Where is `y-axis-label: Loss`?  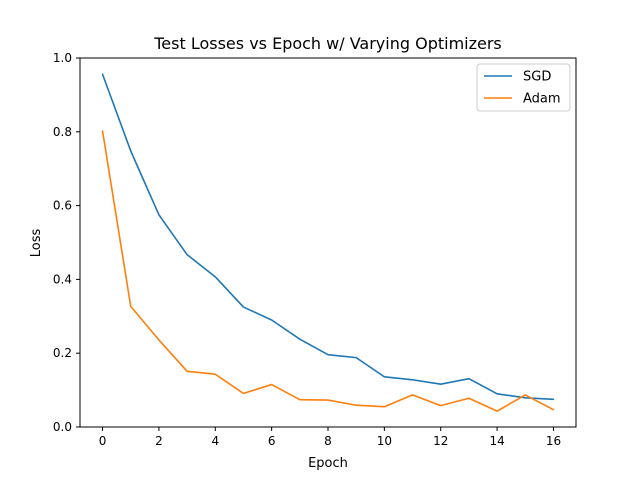 y-axis-label: Loss is located at coordinates (36, 243).